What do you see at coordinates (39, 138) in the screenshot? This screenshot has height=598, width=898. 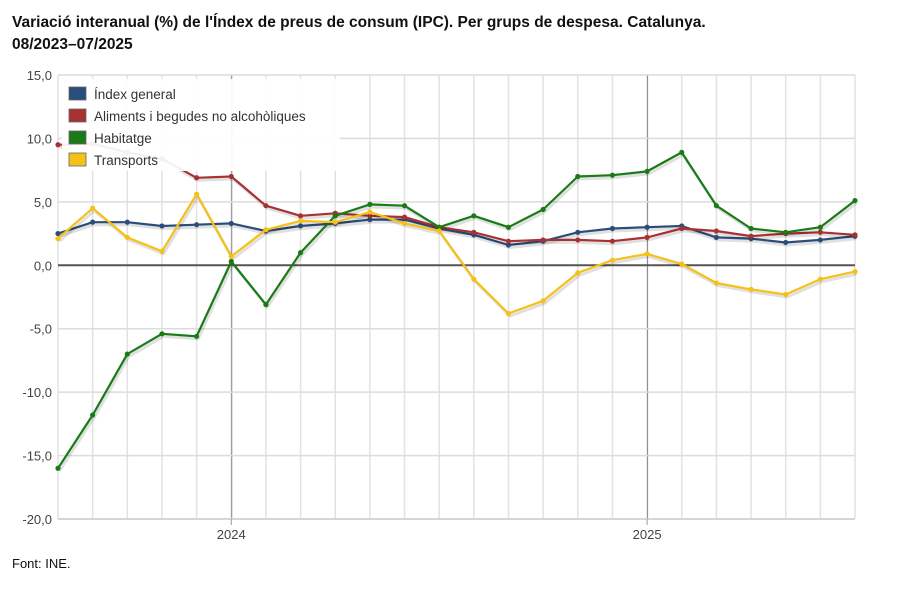 I see `y-tick-label: 10,0` at bounding box center [39, 138].